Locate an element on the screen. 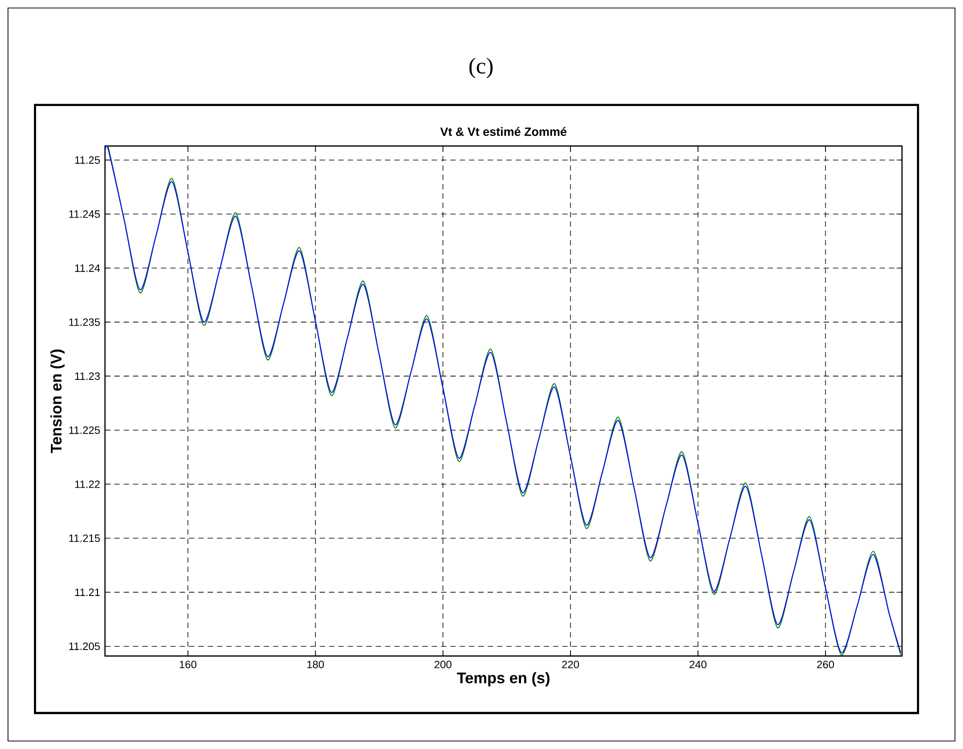 The width and height of the screenshot is (963, 749). y-tick-label: 11.245 is located at coordinates (84, 214).